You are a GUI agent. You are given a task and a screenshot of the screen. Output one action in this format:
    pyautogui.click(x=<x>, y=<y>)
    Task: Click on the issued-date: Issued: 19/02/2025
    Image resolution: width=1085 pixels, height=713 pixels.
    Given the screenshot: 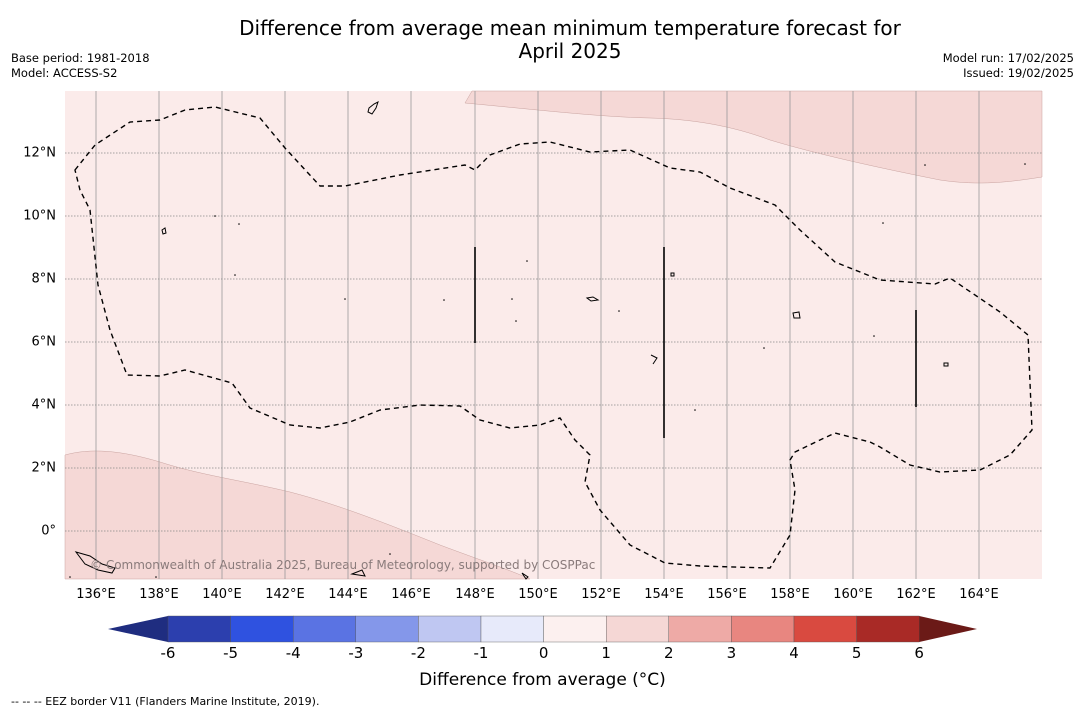 What is the action you would take?
    pyautogui.click(x=1018, y=73)
    